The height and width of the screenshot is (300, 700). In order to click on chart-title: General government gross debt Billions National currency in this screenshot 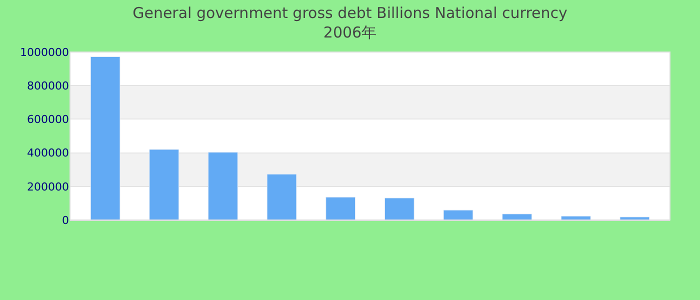, I will do `click(350, 13)`.